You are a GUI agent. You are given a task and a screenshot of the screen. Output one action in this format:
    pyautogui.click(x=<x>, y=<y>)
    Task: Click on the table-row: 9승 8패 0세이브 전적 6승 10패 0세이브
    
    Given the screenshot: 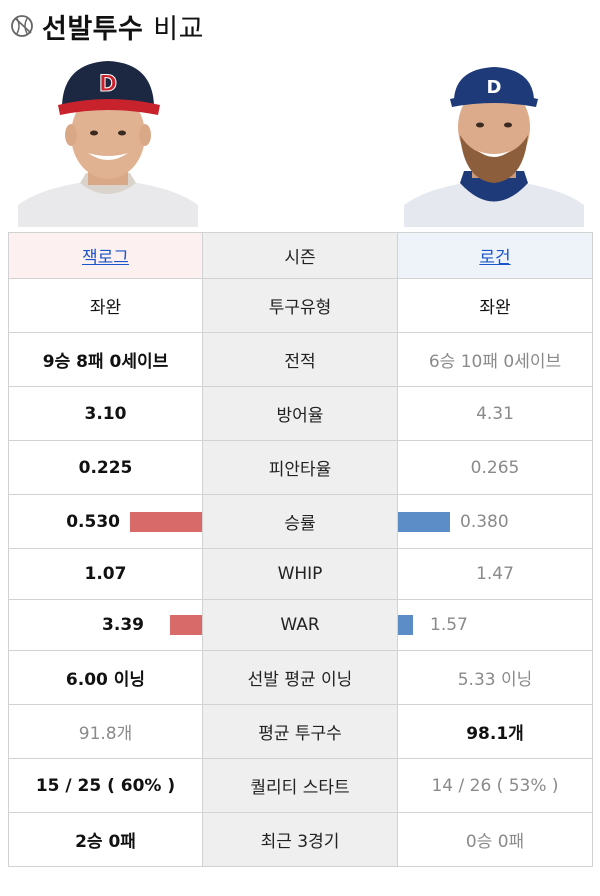 What is the action you would take?
    pyautogui.click(x=300, y=359)
    